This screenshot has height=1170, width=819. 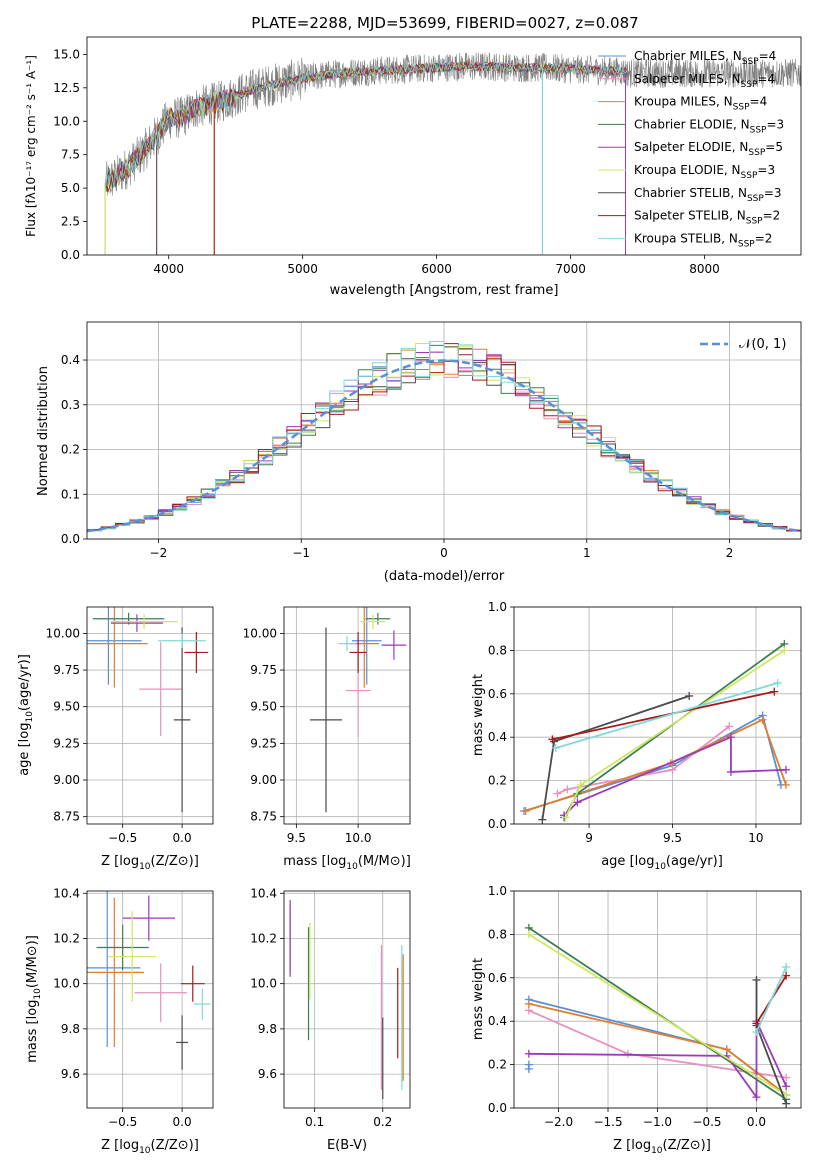 I want to click on spectrum-lines, so click(x=452, y=153).